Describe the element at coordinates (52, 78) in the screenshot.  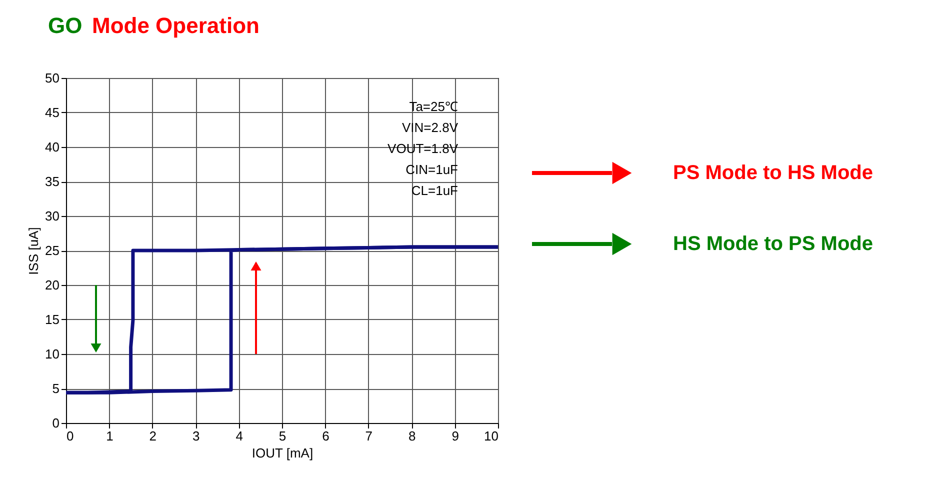
I see `y-tick-label: 50` at that location.